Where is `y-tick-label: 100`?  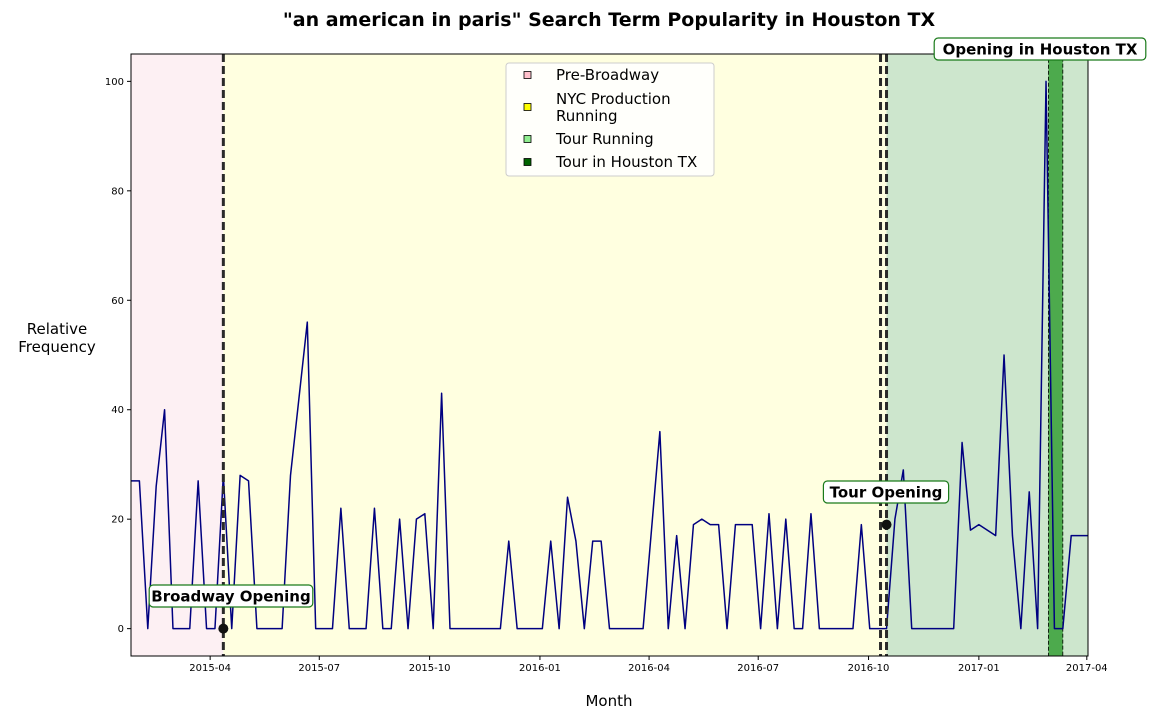
y-tick-label: 100 is located at coordinates (114, 82).